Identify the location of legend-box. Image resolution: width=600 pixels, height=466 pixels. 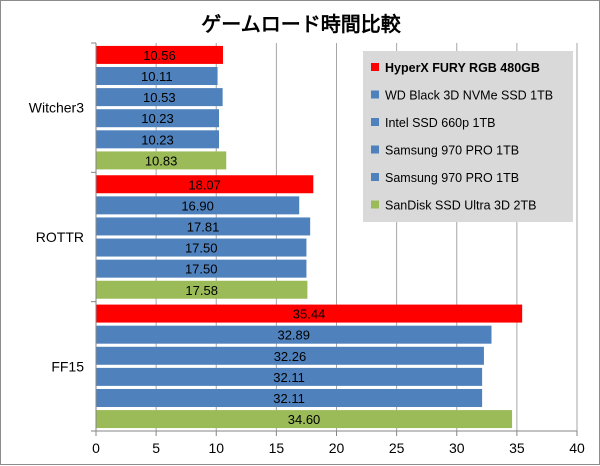
(468, 136).